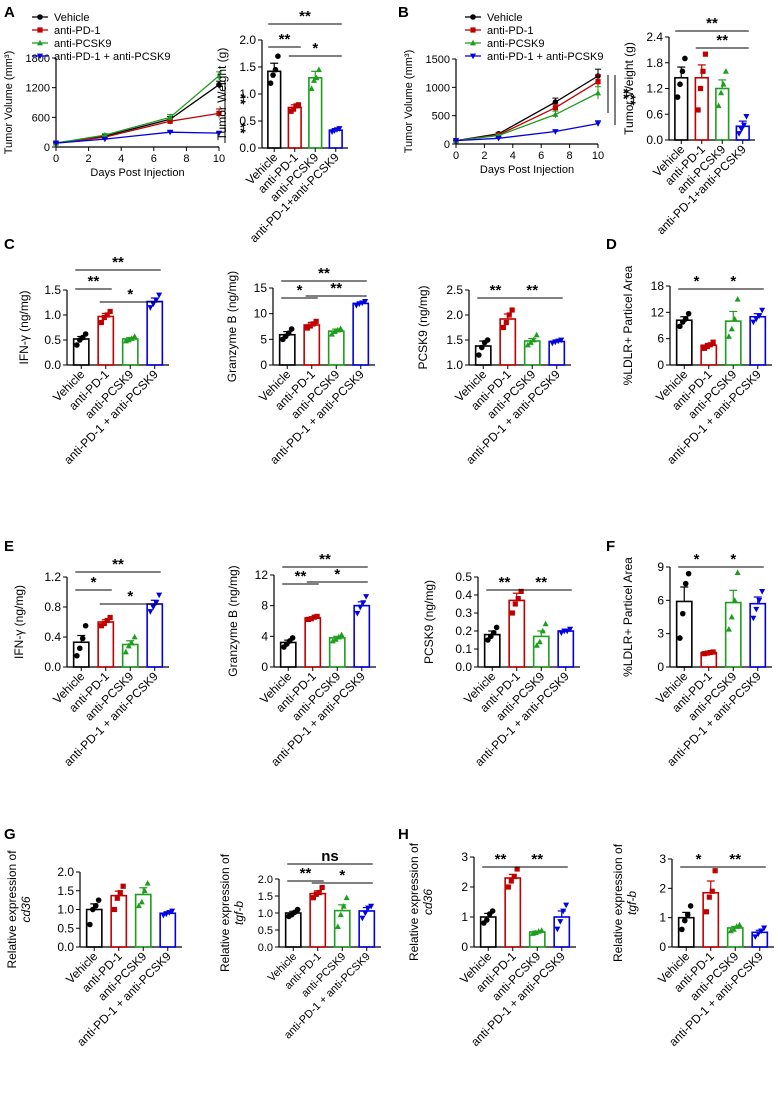 This screenshot has width=778, height=1104. I want to click on y-tick-label: 0.0, so click(52, 667).